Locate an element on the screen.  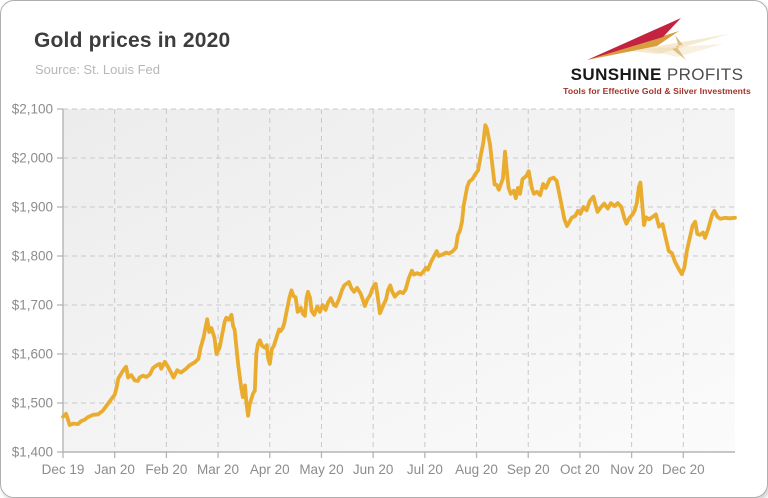
x-axis-label: Jul 20 is located at coordinates (425, 469).